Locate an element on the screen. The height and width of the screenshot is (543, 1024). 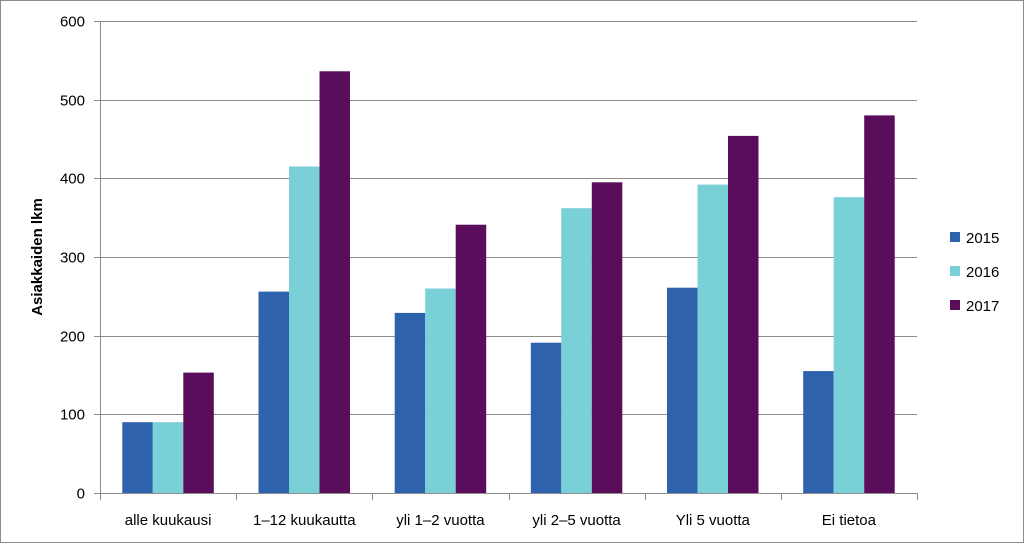
legend-label-2016: 2016 is located at coordinates (982, 272).